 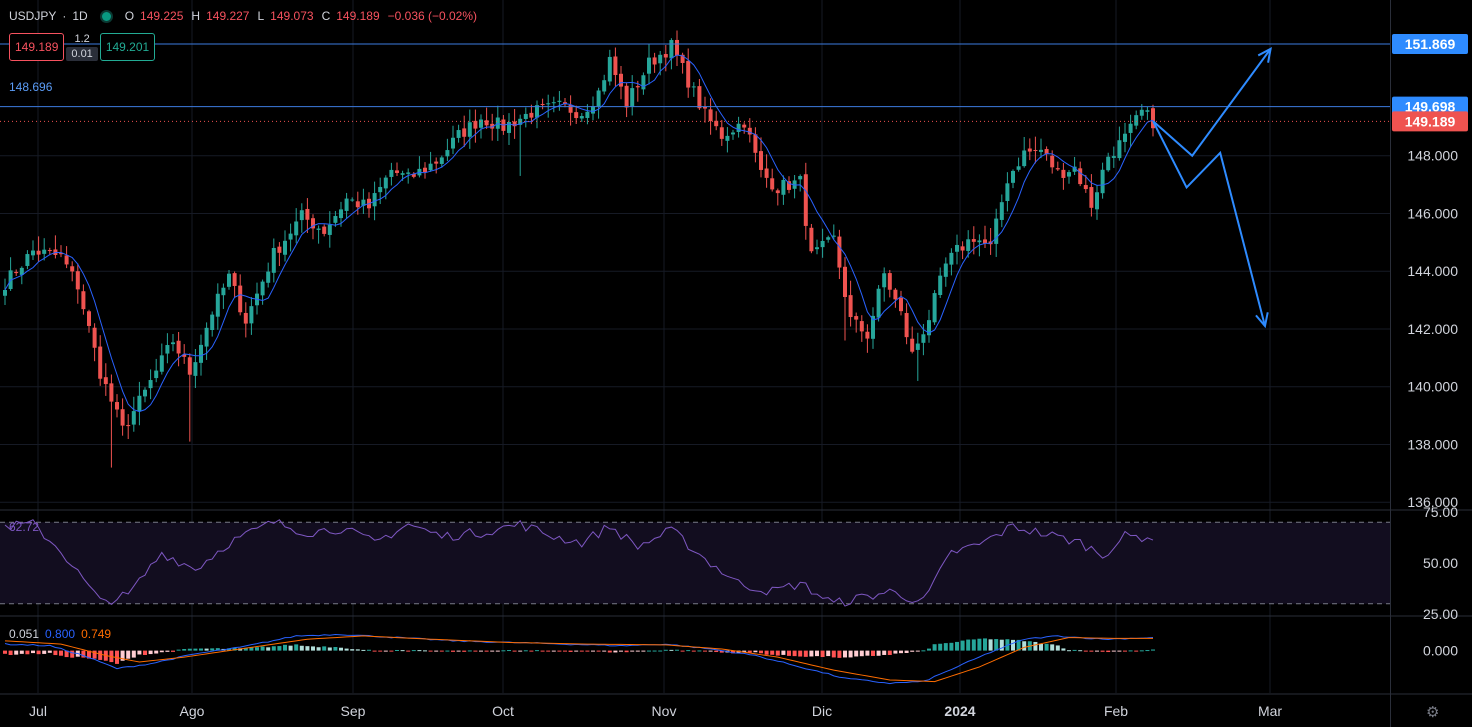 What do you see at coordinates (1209, 223) in the screenshot?
I see `projection-down-arrow` at bounding box center [1209, 223].